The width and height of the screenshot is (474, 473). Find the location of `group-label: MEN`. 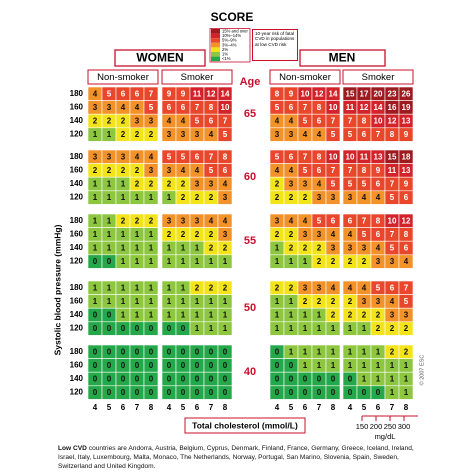

group-label: MEN is located at coordinates (342, 58).